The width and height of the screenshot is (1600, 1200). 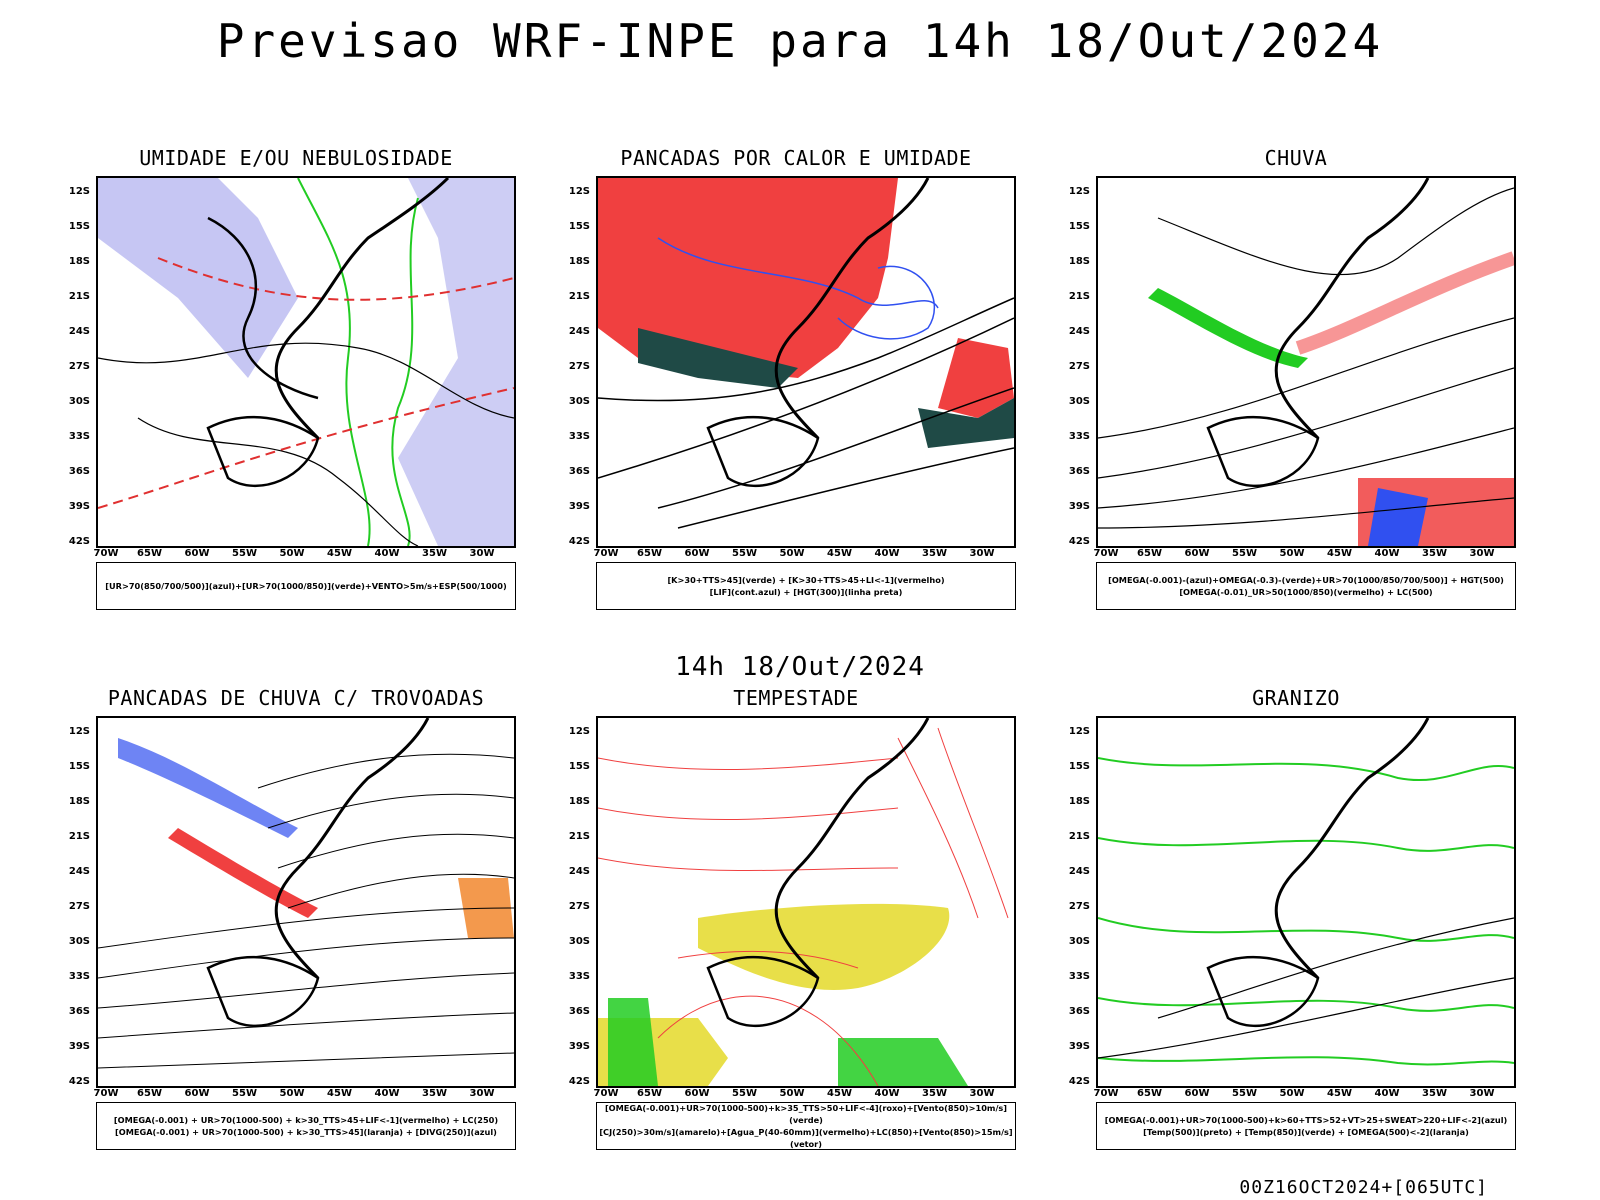 What do you see at coordinates (1306, 911) in the screenshot?
I see `green-temp-contours` at bounding box center [1306, 911].